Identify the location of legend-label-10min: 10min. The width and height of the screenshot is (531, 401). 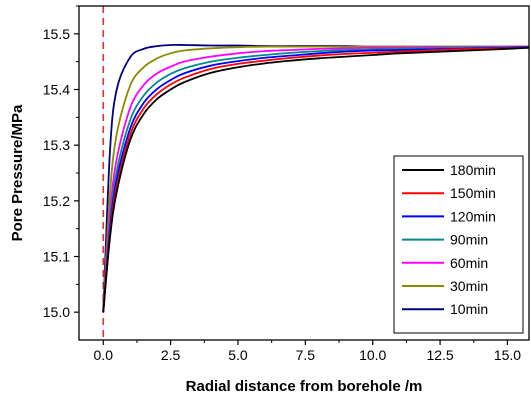
(469, 309).